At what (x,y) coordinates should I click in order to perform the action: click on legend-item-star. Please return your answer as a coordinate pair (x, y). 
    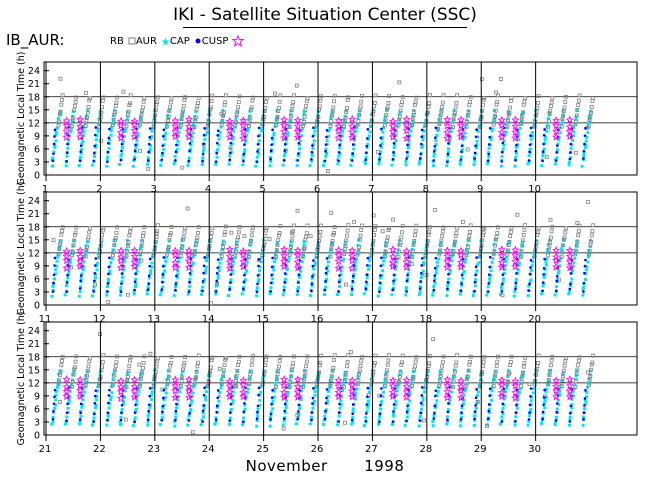
    Looking at the image, I should click on (237, 41).